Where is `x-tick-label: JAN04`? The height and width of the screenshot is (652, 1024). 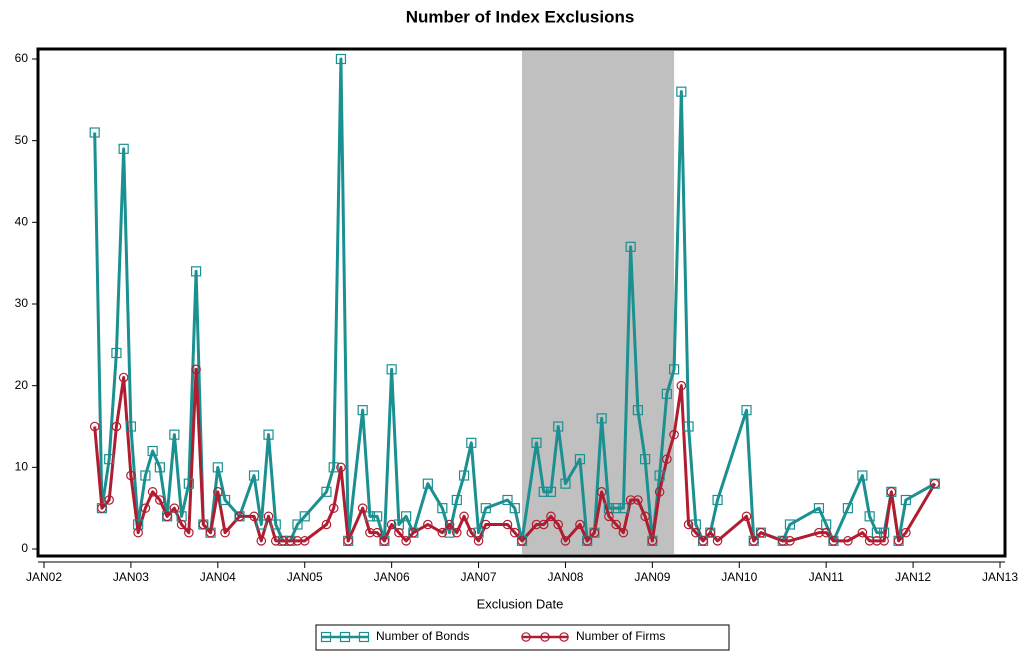
x-tick-label: JAN04 is located at coordinates (218, 577).